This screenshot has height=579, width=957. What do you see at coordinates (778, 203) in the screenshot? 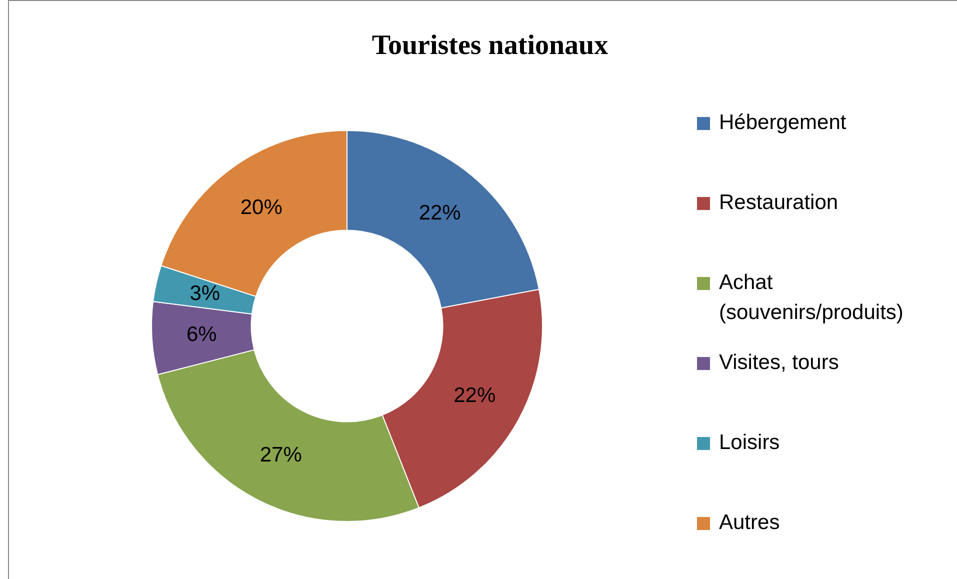
I see `legend-label: Restauration` at bounding box center [778, 203].